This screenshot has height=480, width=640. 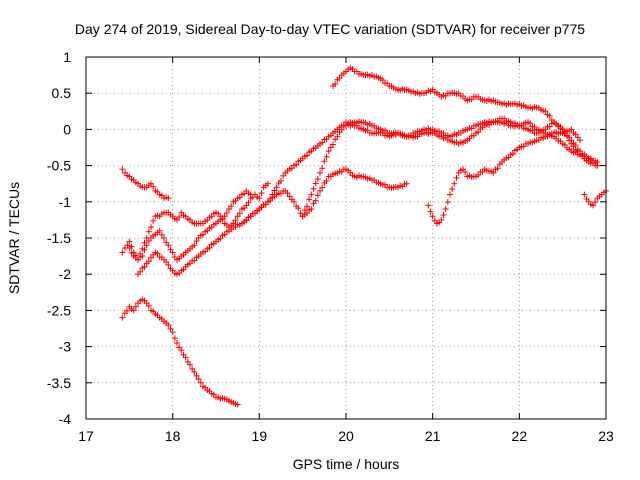 What do you see at coordinates (59, 383) in the screenshot?
I see `y-tick-label: -3.5` at bounding box center [59, 383].